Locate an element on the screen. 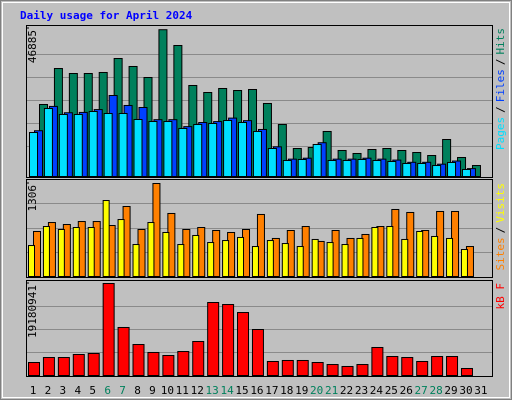 Image resolution: width=512 pixels, height=400 pixels. legend-item: Hits is located at coordinates (500, 41).